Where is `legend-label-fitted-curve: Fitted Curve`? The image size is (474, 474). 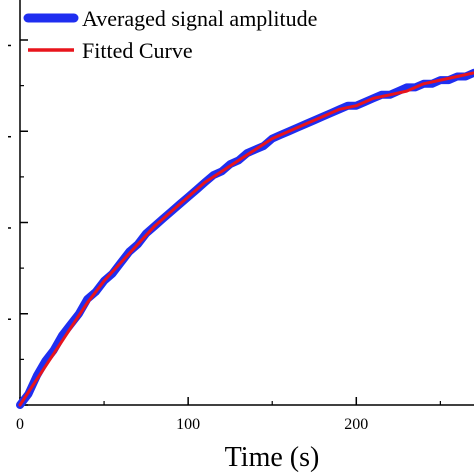 legend-label-fitted-curve: Fitted Curve is located at coordinates (137, 50).